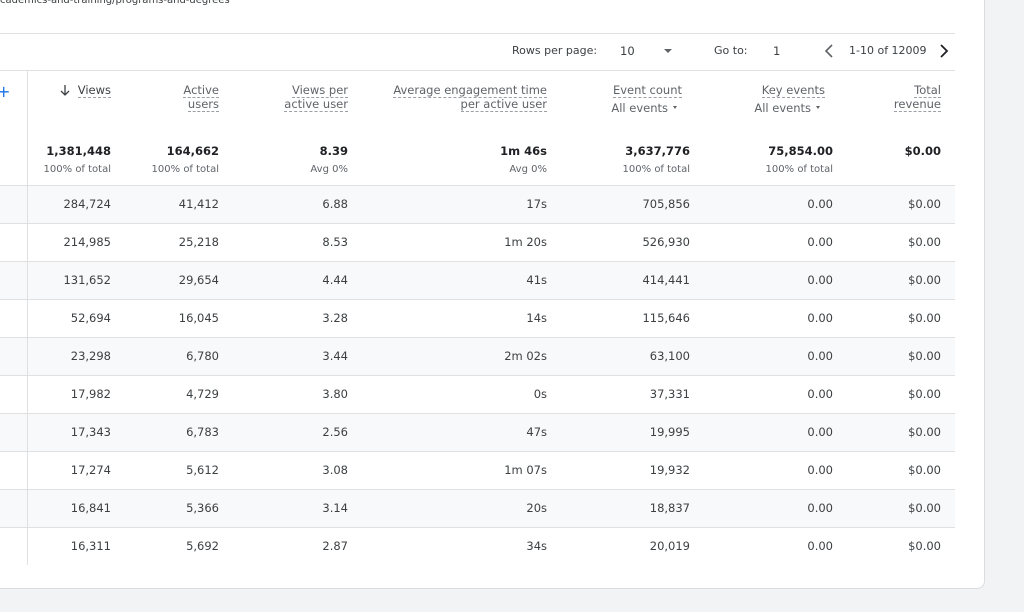  I want to click on goto-input: 1, so click(777, 51).